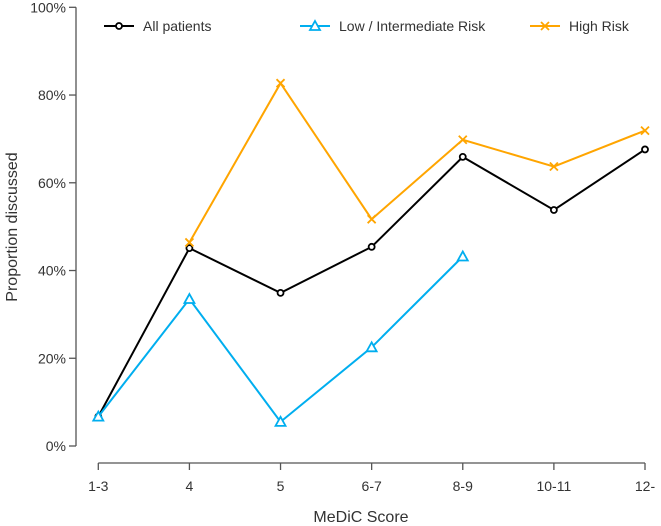  What do you see at coordinates (177, 26) in the screenshot?
I see `legend-label: All patients` at bounding box center [177, 26].